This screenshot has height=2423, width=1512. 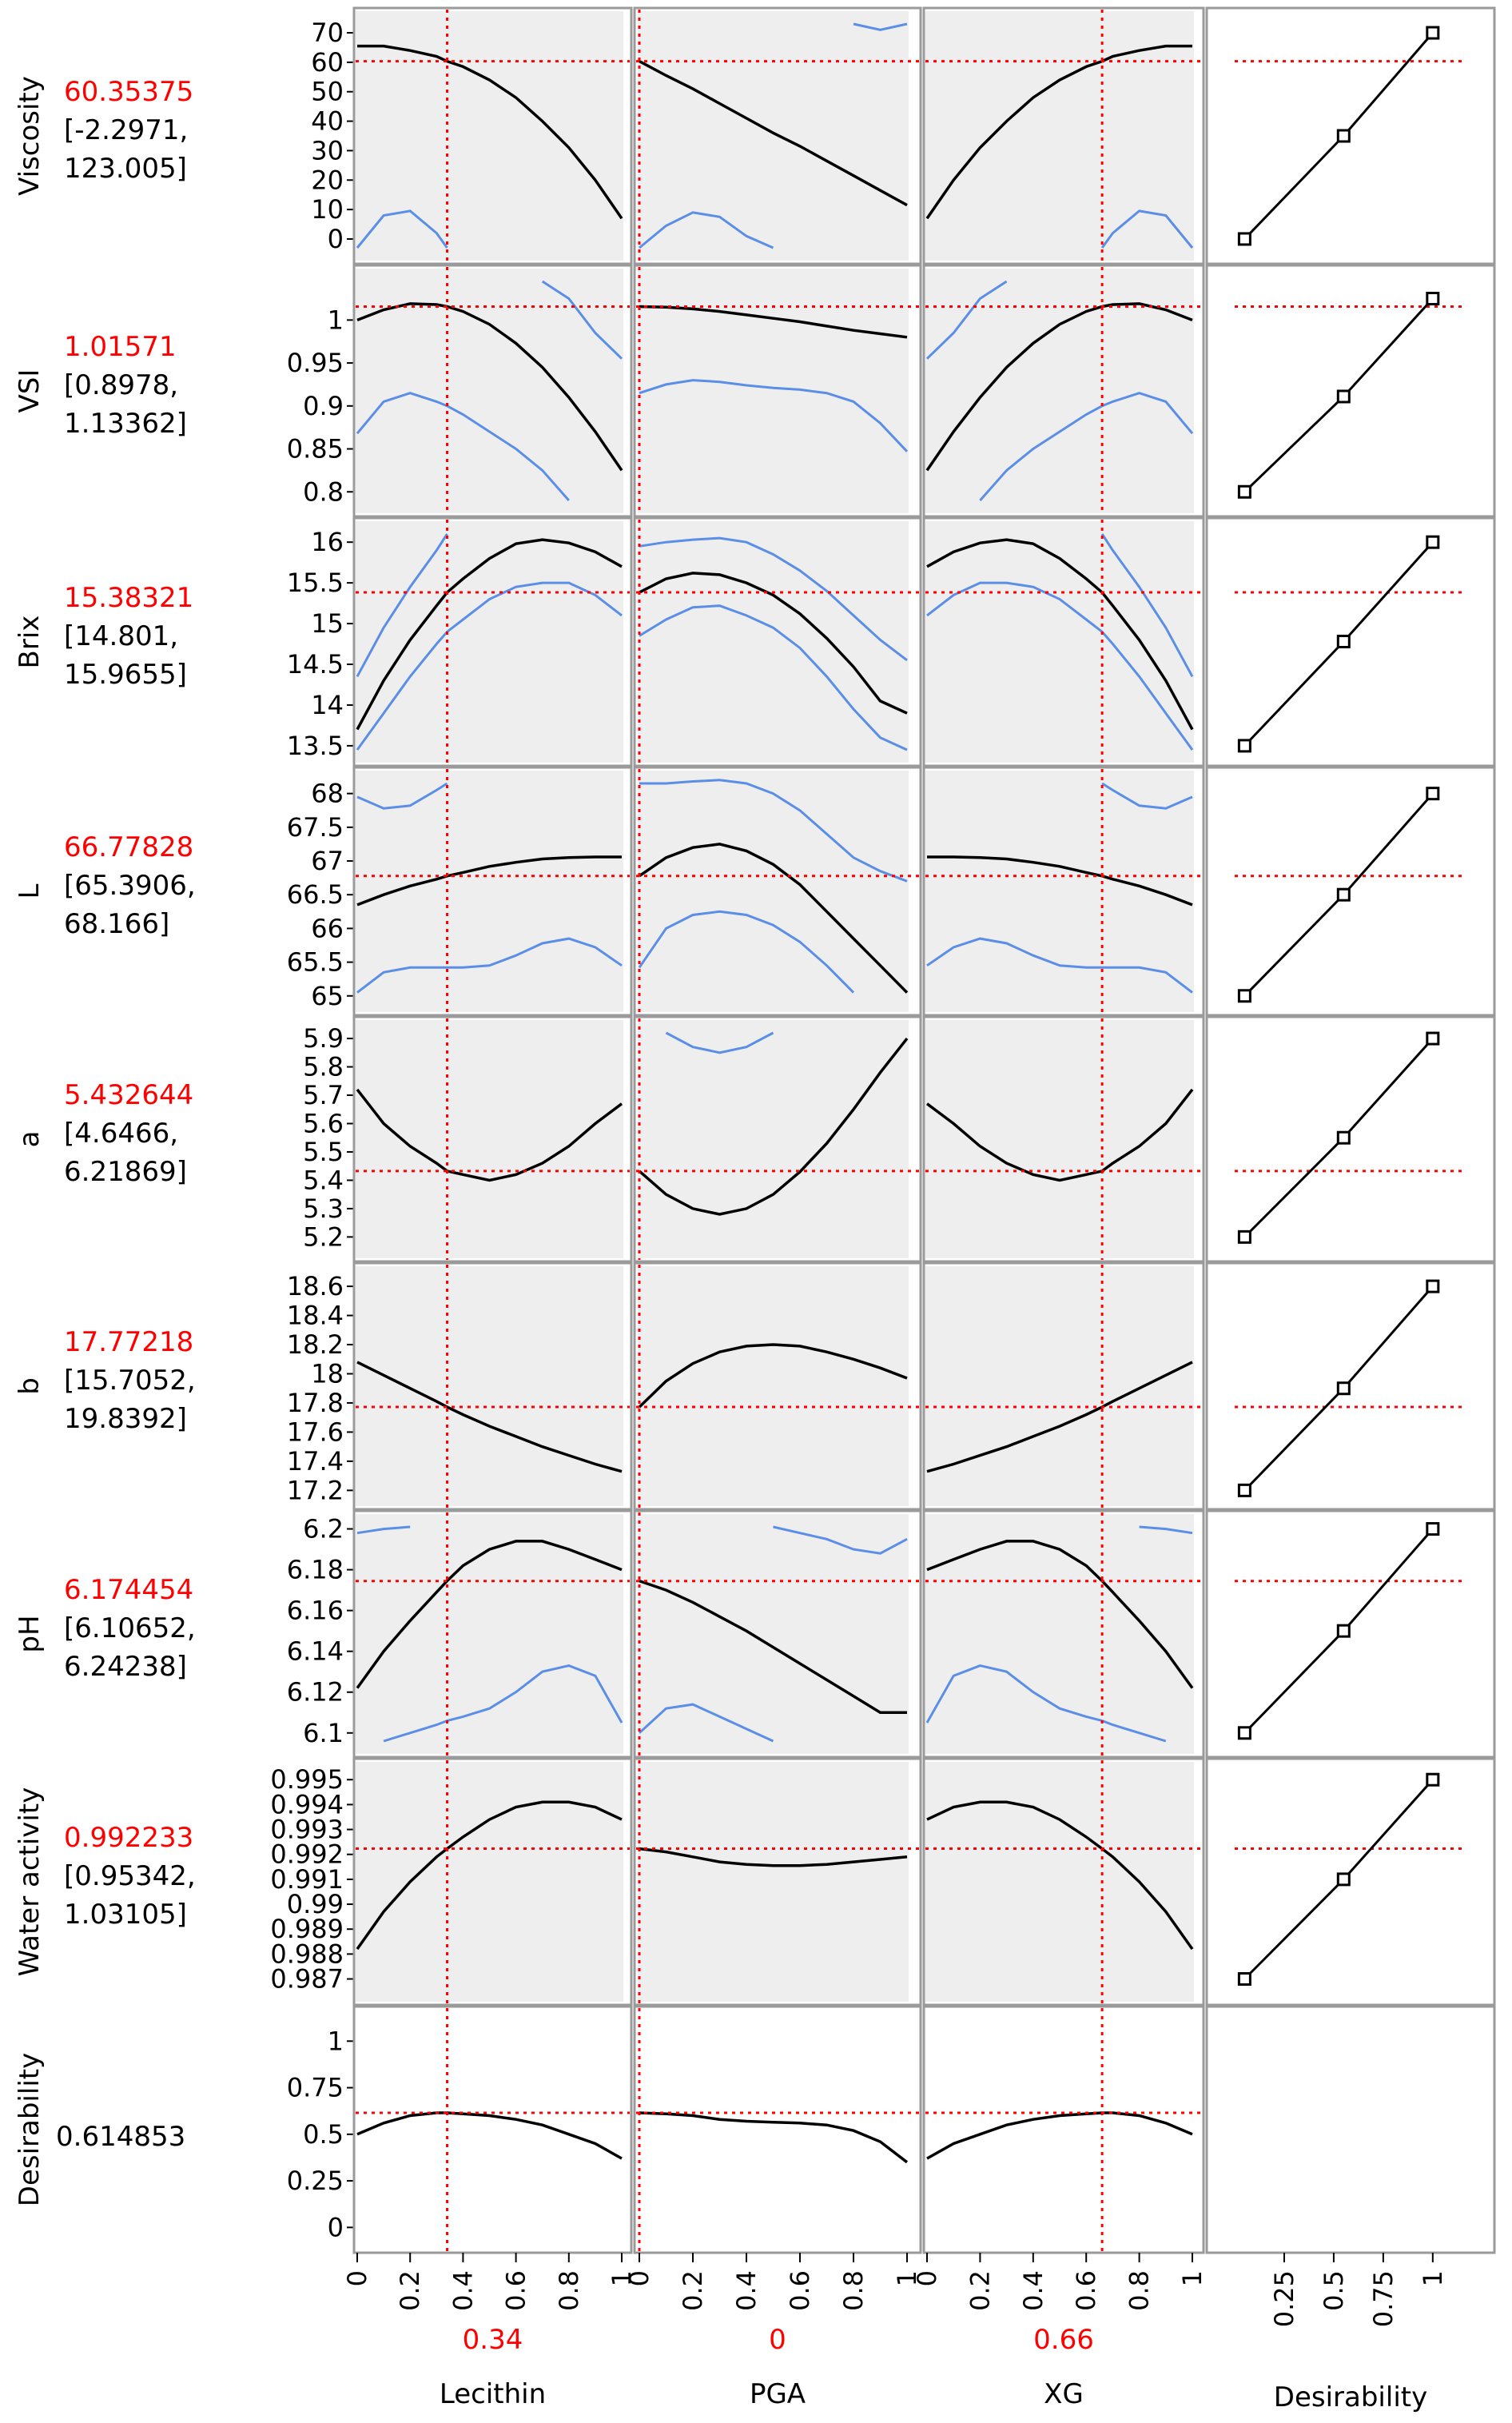 I want to click on y-tick-label: 0.991, so click(x=307, y=1879).